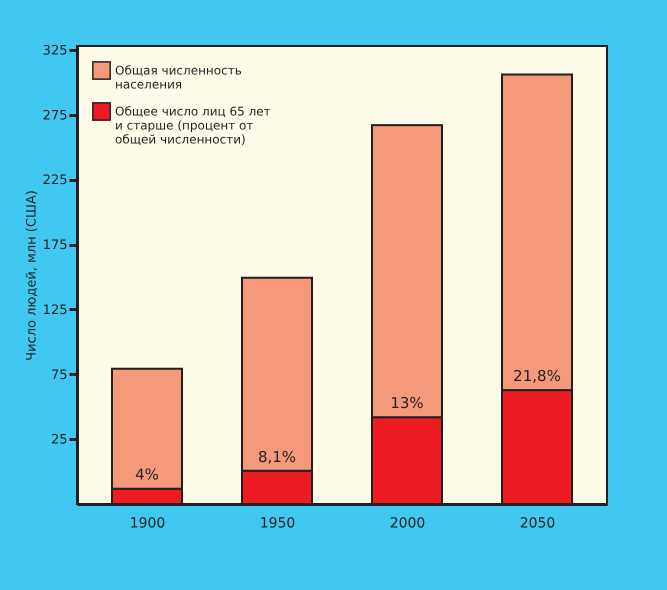 This screenshot has height=590, width=667. I want to click on x-tick-label: 1900, so click(148, 524).